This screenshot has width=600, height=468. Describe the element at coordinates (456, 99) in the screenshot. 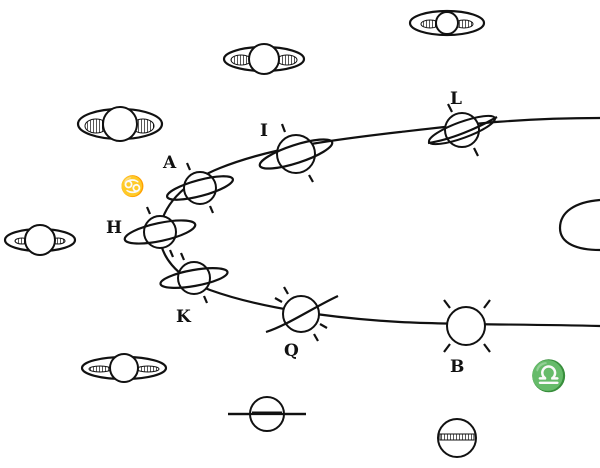

I see `label-l: L` at that location.